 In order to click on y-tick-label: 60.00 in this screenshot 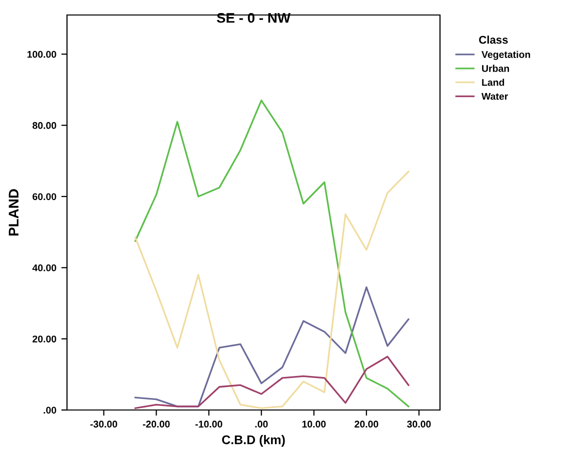, I will do `click(44, 196)`.